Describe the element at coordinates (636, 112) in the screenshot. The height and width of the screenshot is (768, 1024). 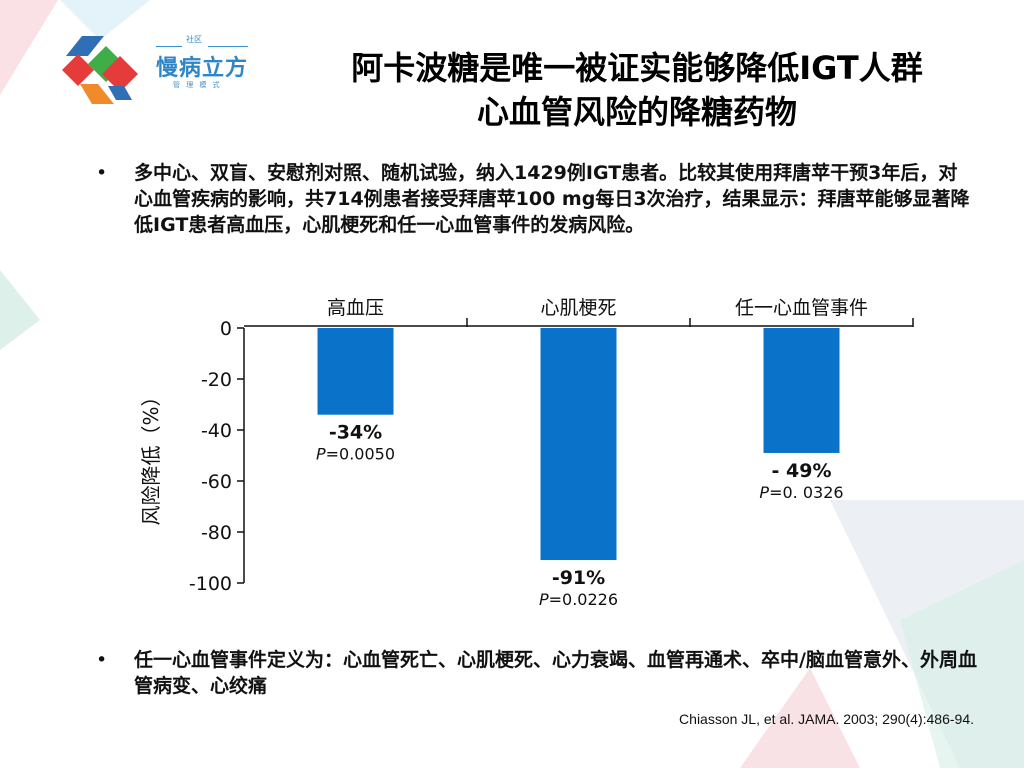
I see `title-line-2: 心血管风险的降糖药物` at that location.